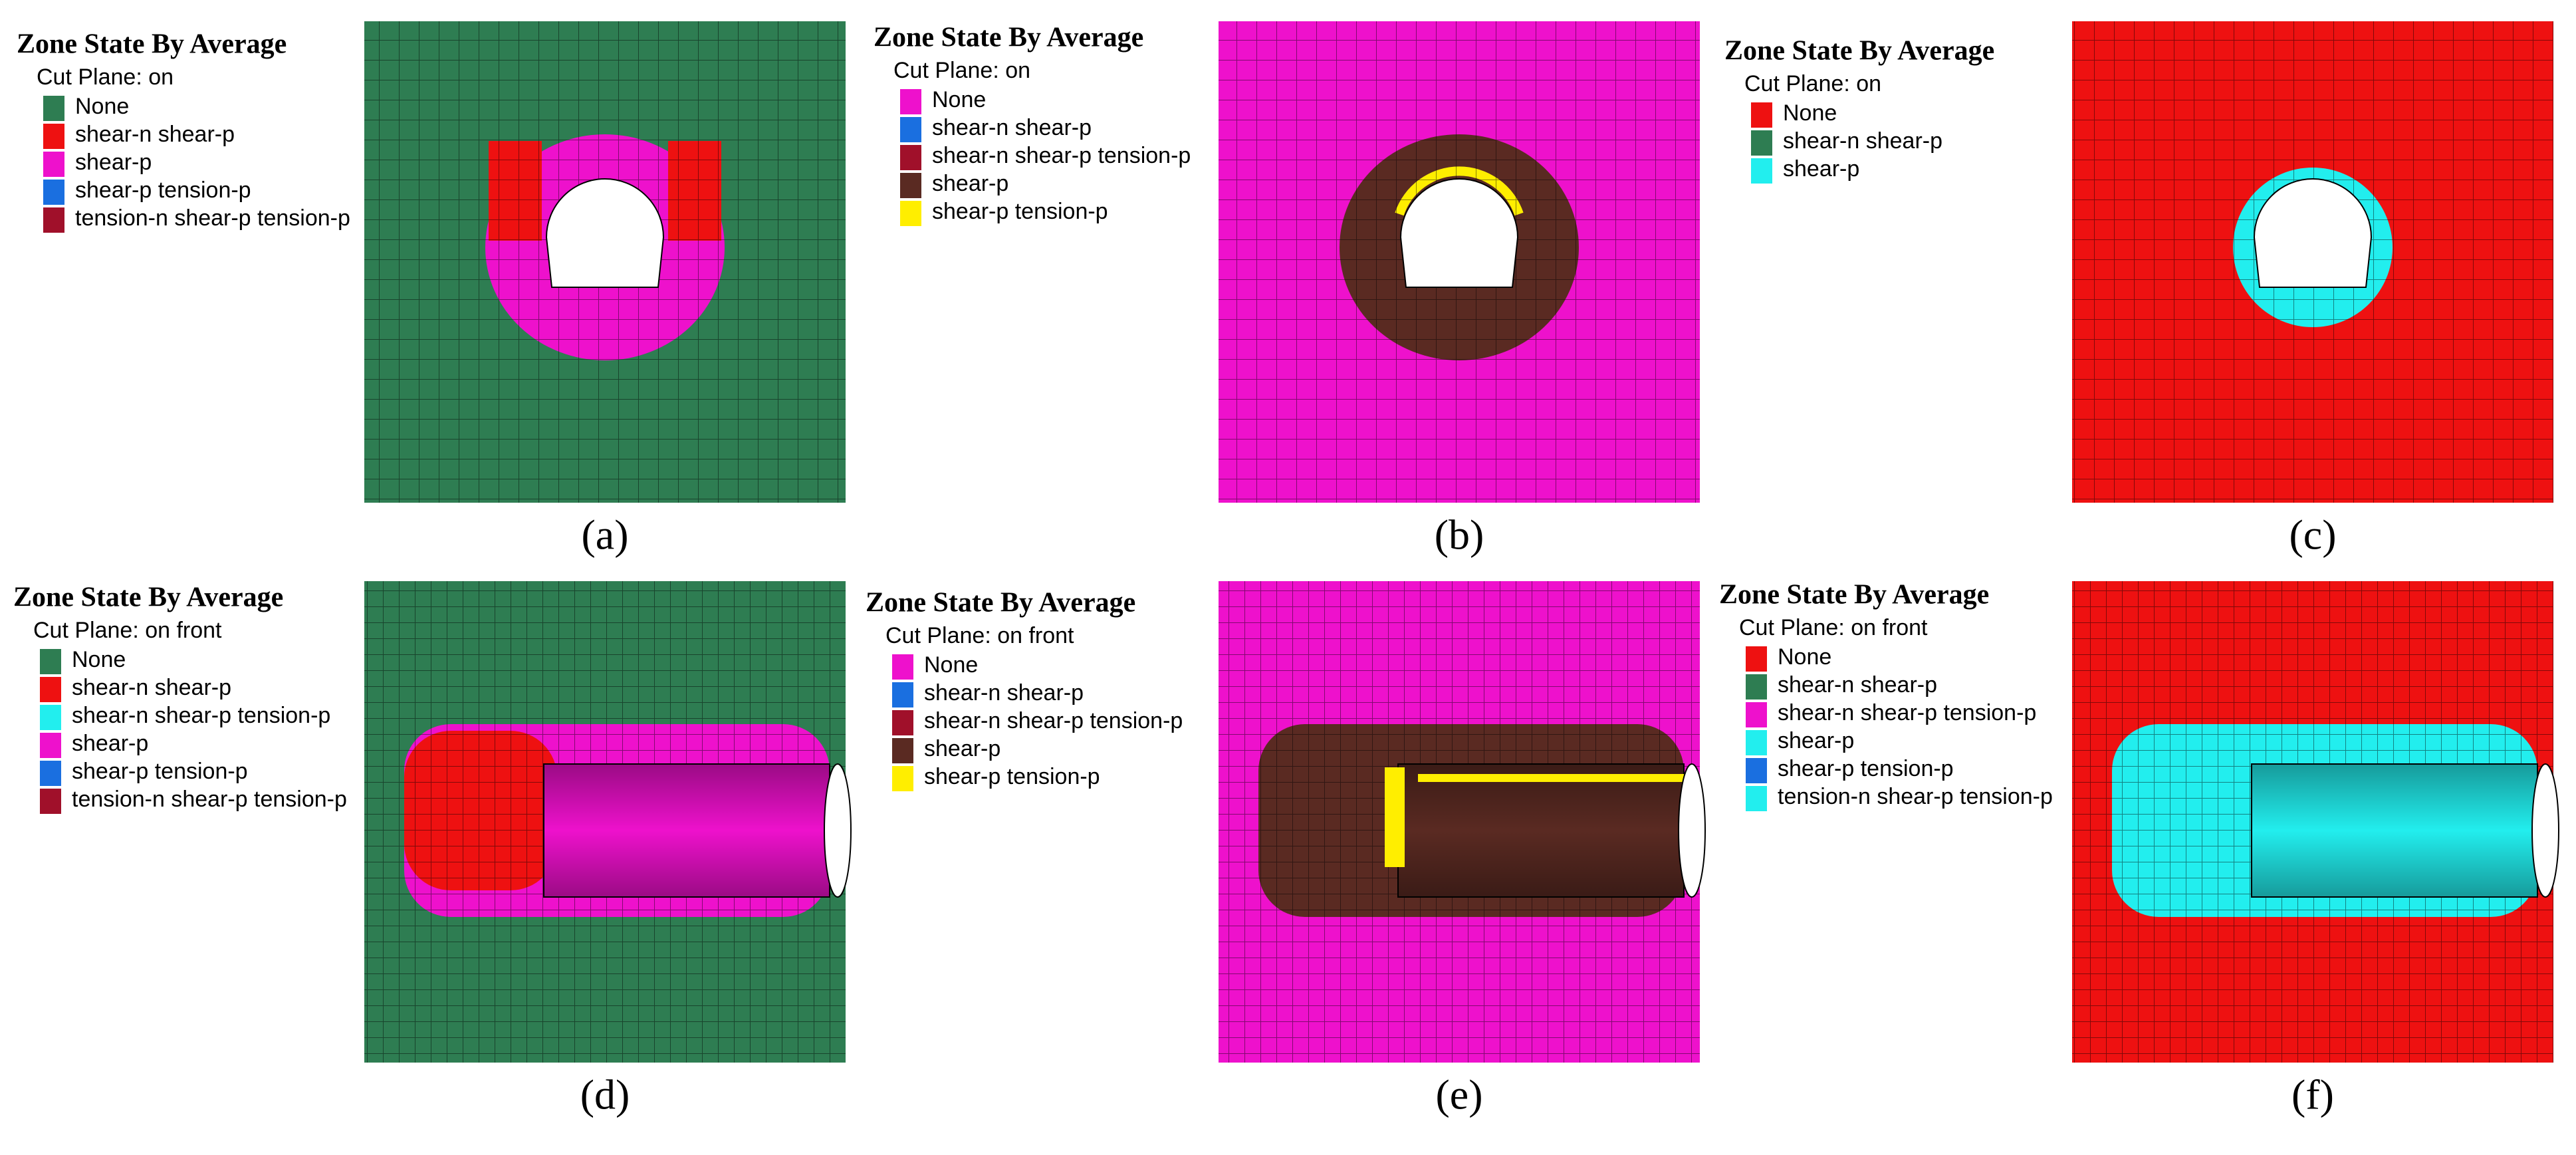 The image size is (2576, 1155). Describe the element at coordinates (1459, 535) in the screenshot. I see `caption: (b)` at that location.